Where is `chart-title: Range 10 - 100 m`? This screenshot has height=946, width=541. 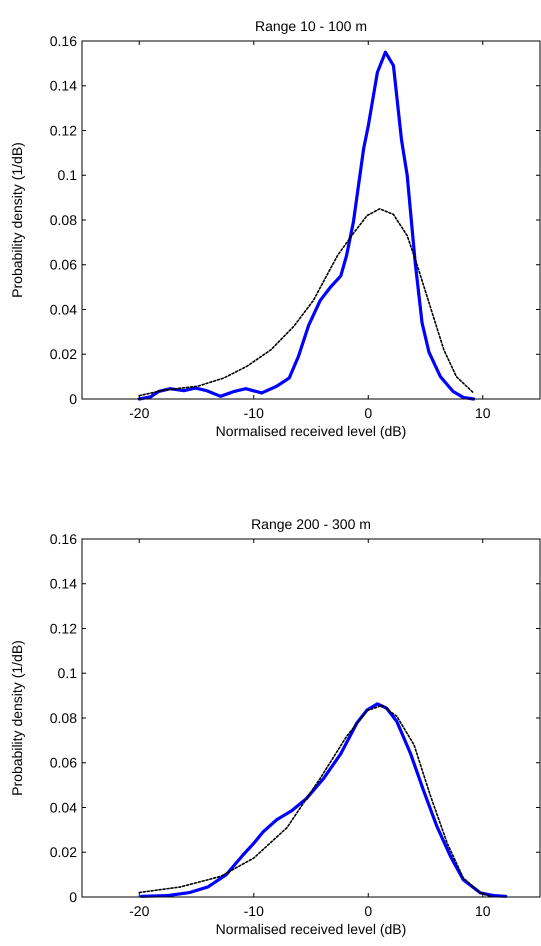 chart-title: Range 10 - 100 m is located at coordinates (311, 26).